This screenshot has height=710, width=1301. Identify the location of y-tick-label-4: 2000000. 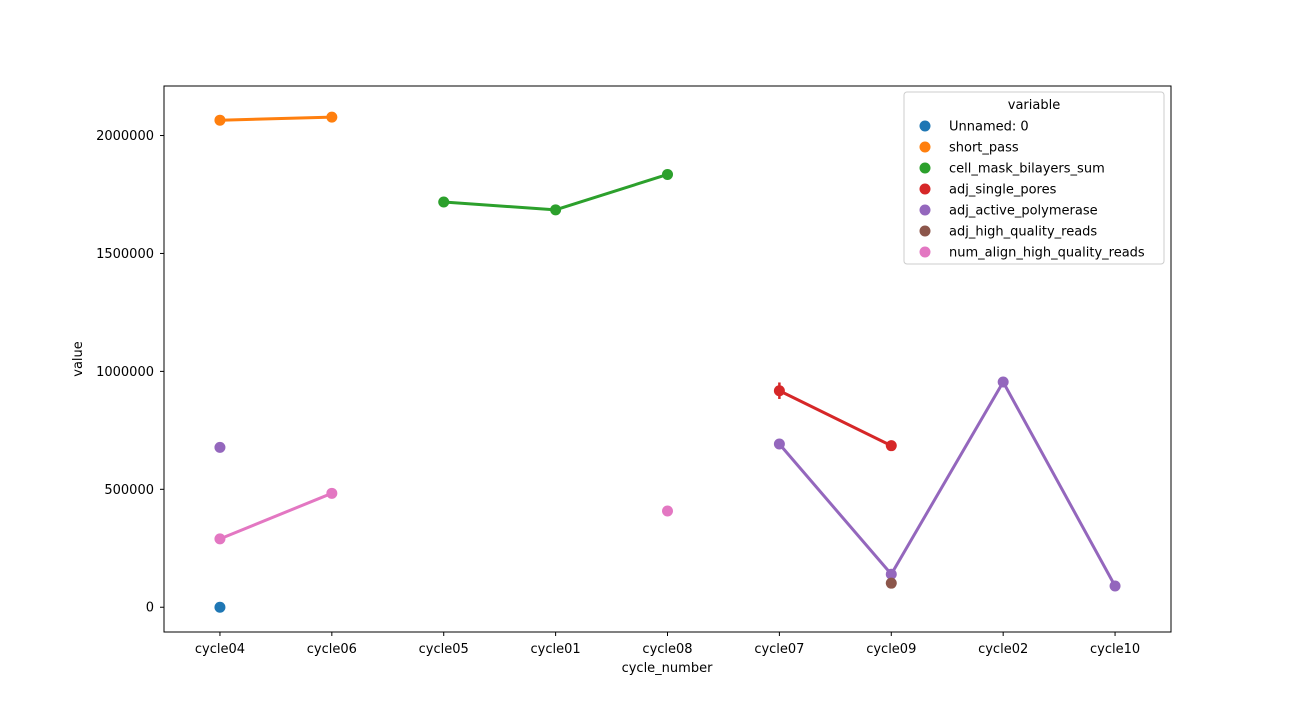
(125, 136).